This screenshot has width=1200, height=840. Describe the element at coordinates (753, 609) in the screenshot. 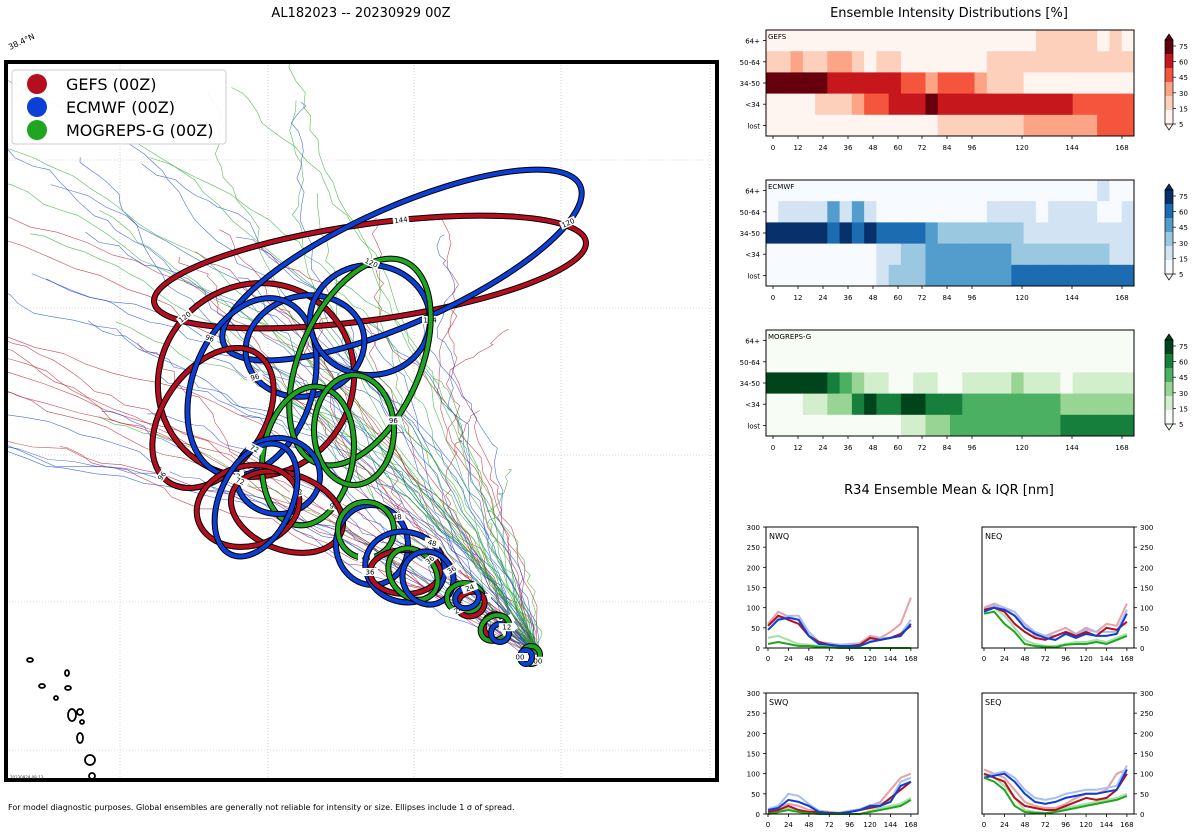

I see `r34-y-tick: 100` at that location.